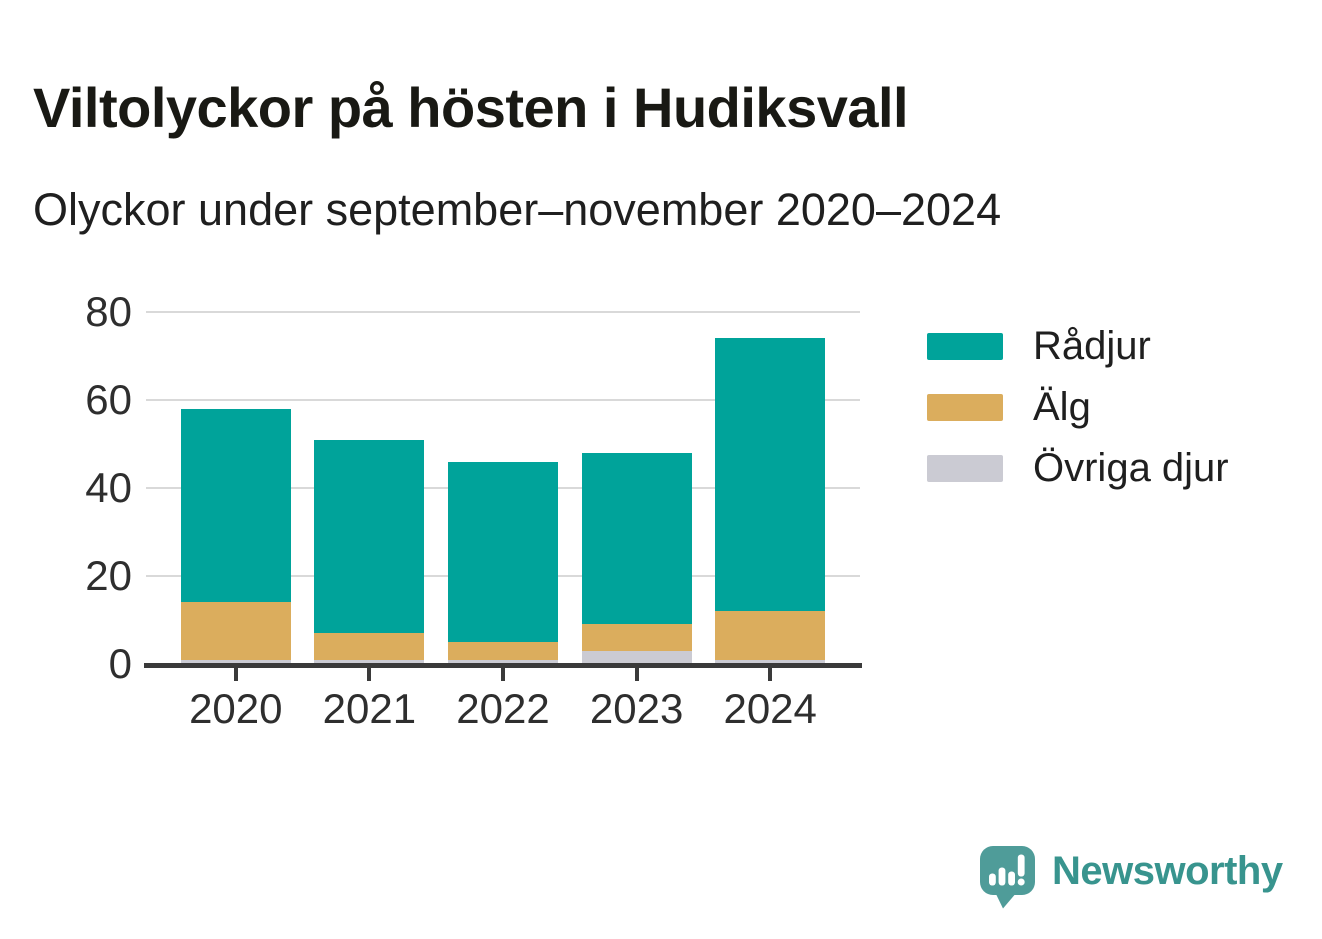 Image resolution: width=1322 pixels, height=939 pixels. What do you see at coordinates (1131, 468) in the screenshot?
I see `legend-label-ovriga-djur: Övriga djur` at bounding box center [1131, 468].